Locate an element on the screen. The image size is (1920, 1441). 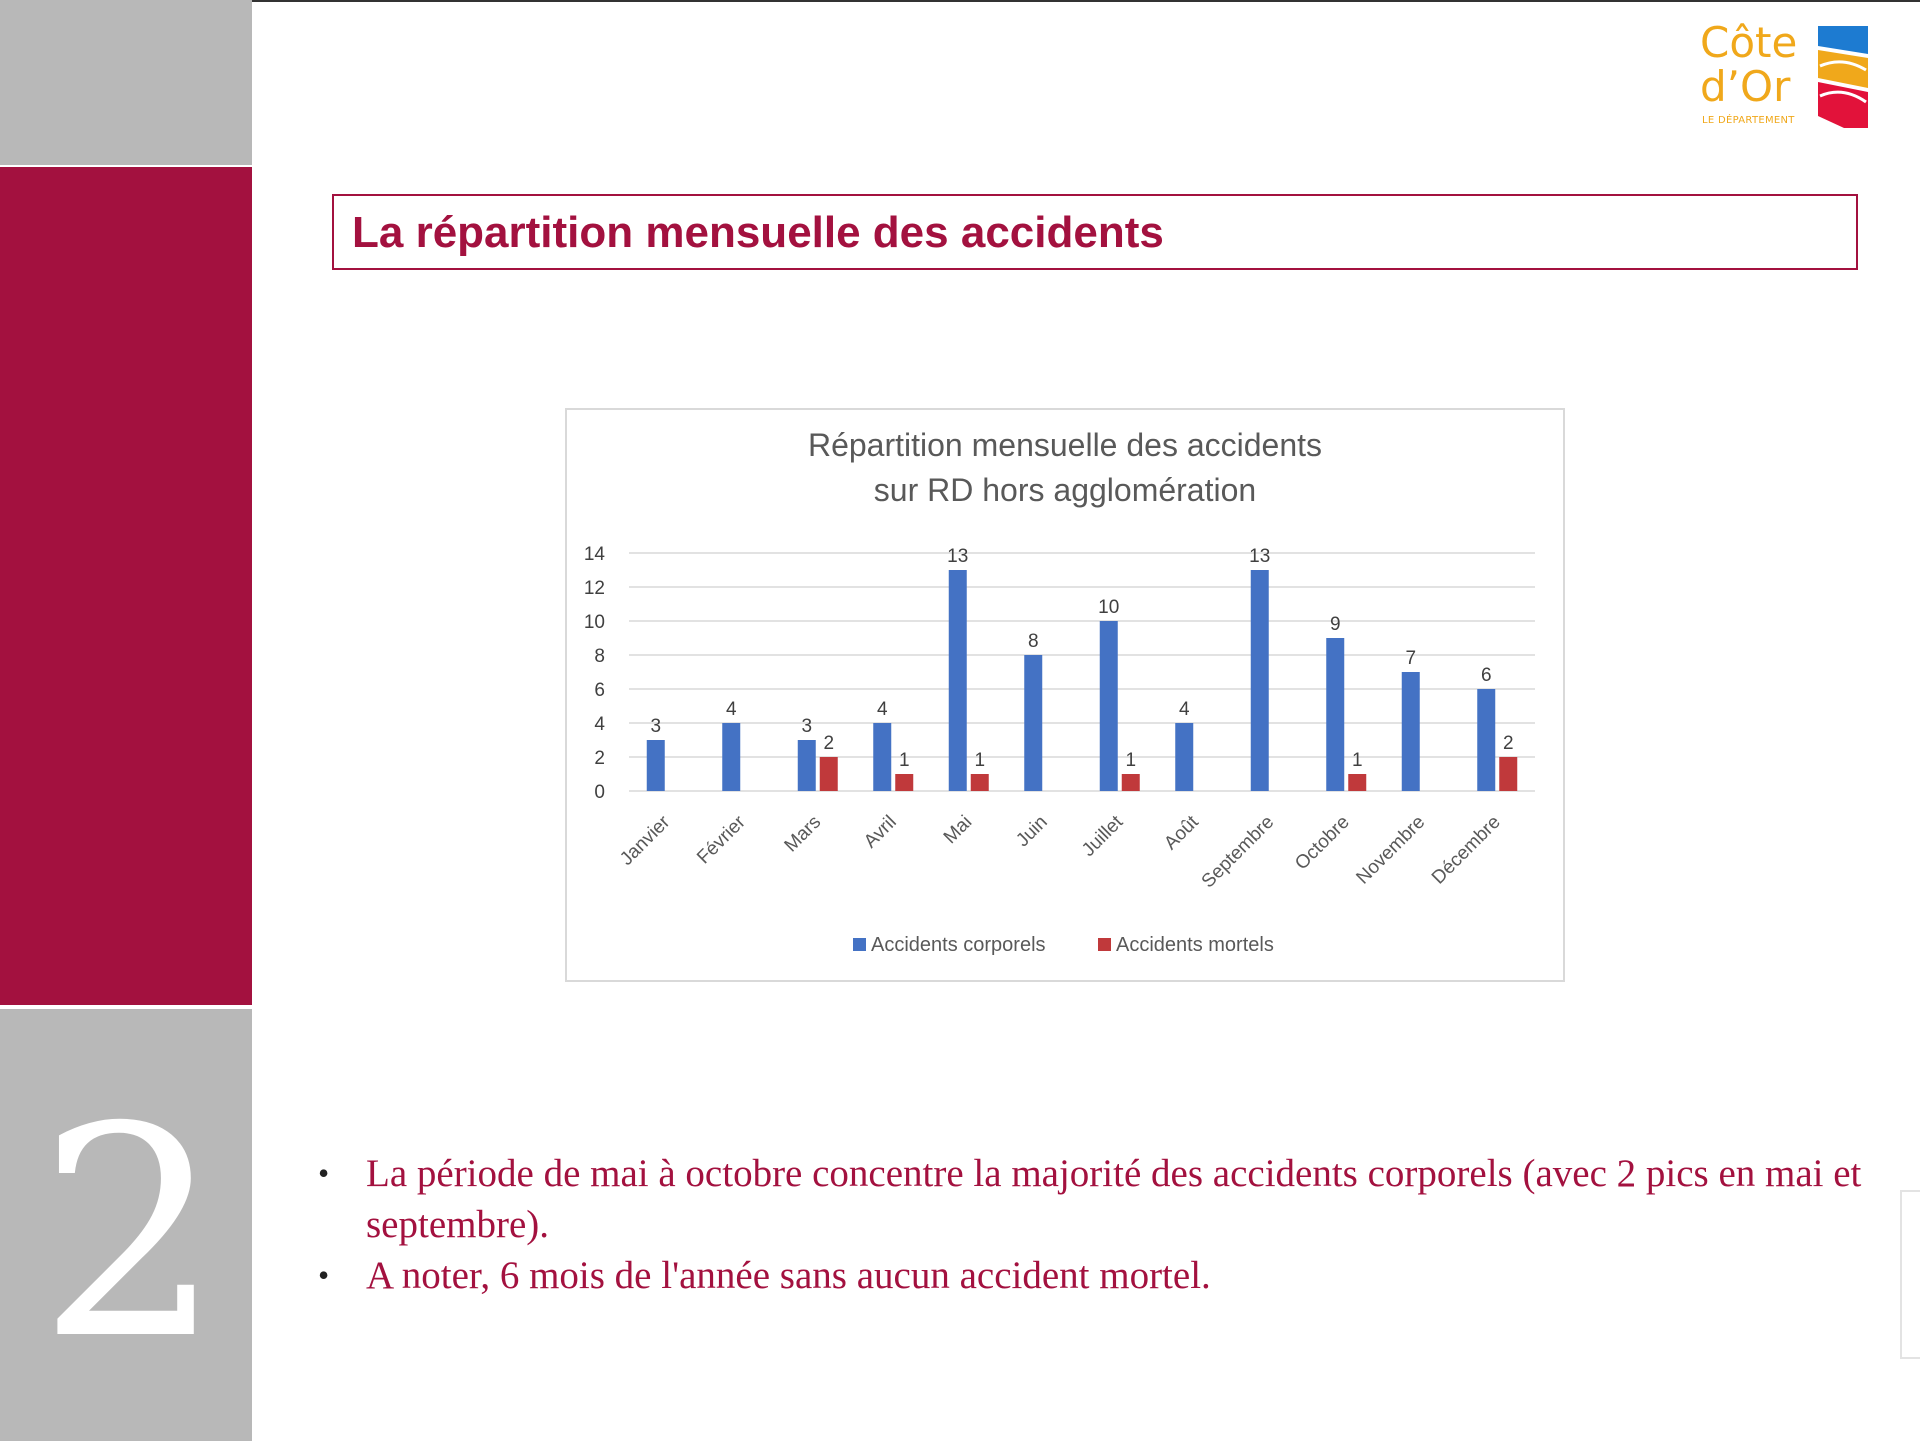
data-label: 10 is located at coordinates (1108, 607).